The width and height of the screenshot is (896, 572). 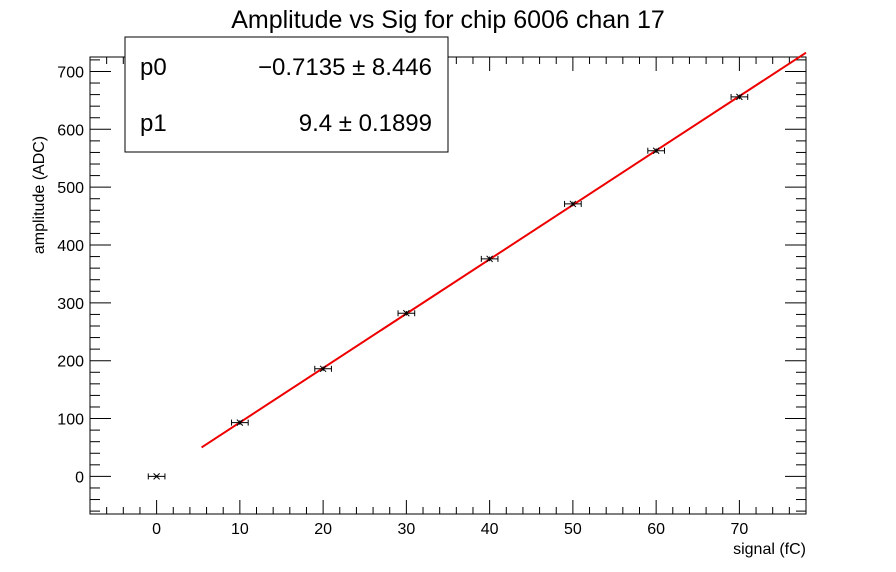 What do you see at coordinates (240, 529) in the screenshot?
I see `x-tick-label: 10` at bounding box center [240, 529].